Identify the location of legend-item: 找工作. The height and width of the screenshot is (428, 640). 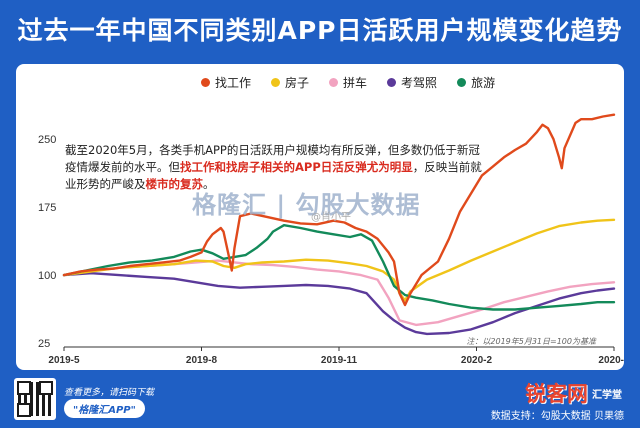
(226, 82).